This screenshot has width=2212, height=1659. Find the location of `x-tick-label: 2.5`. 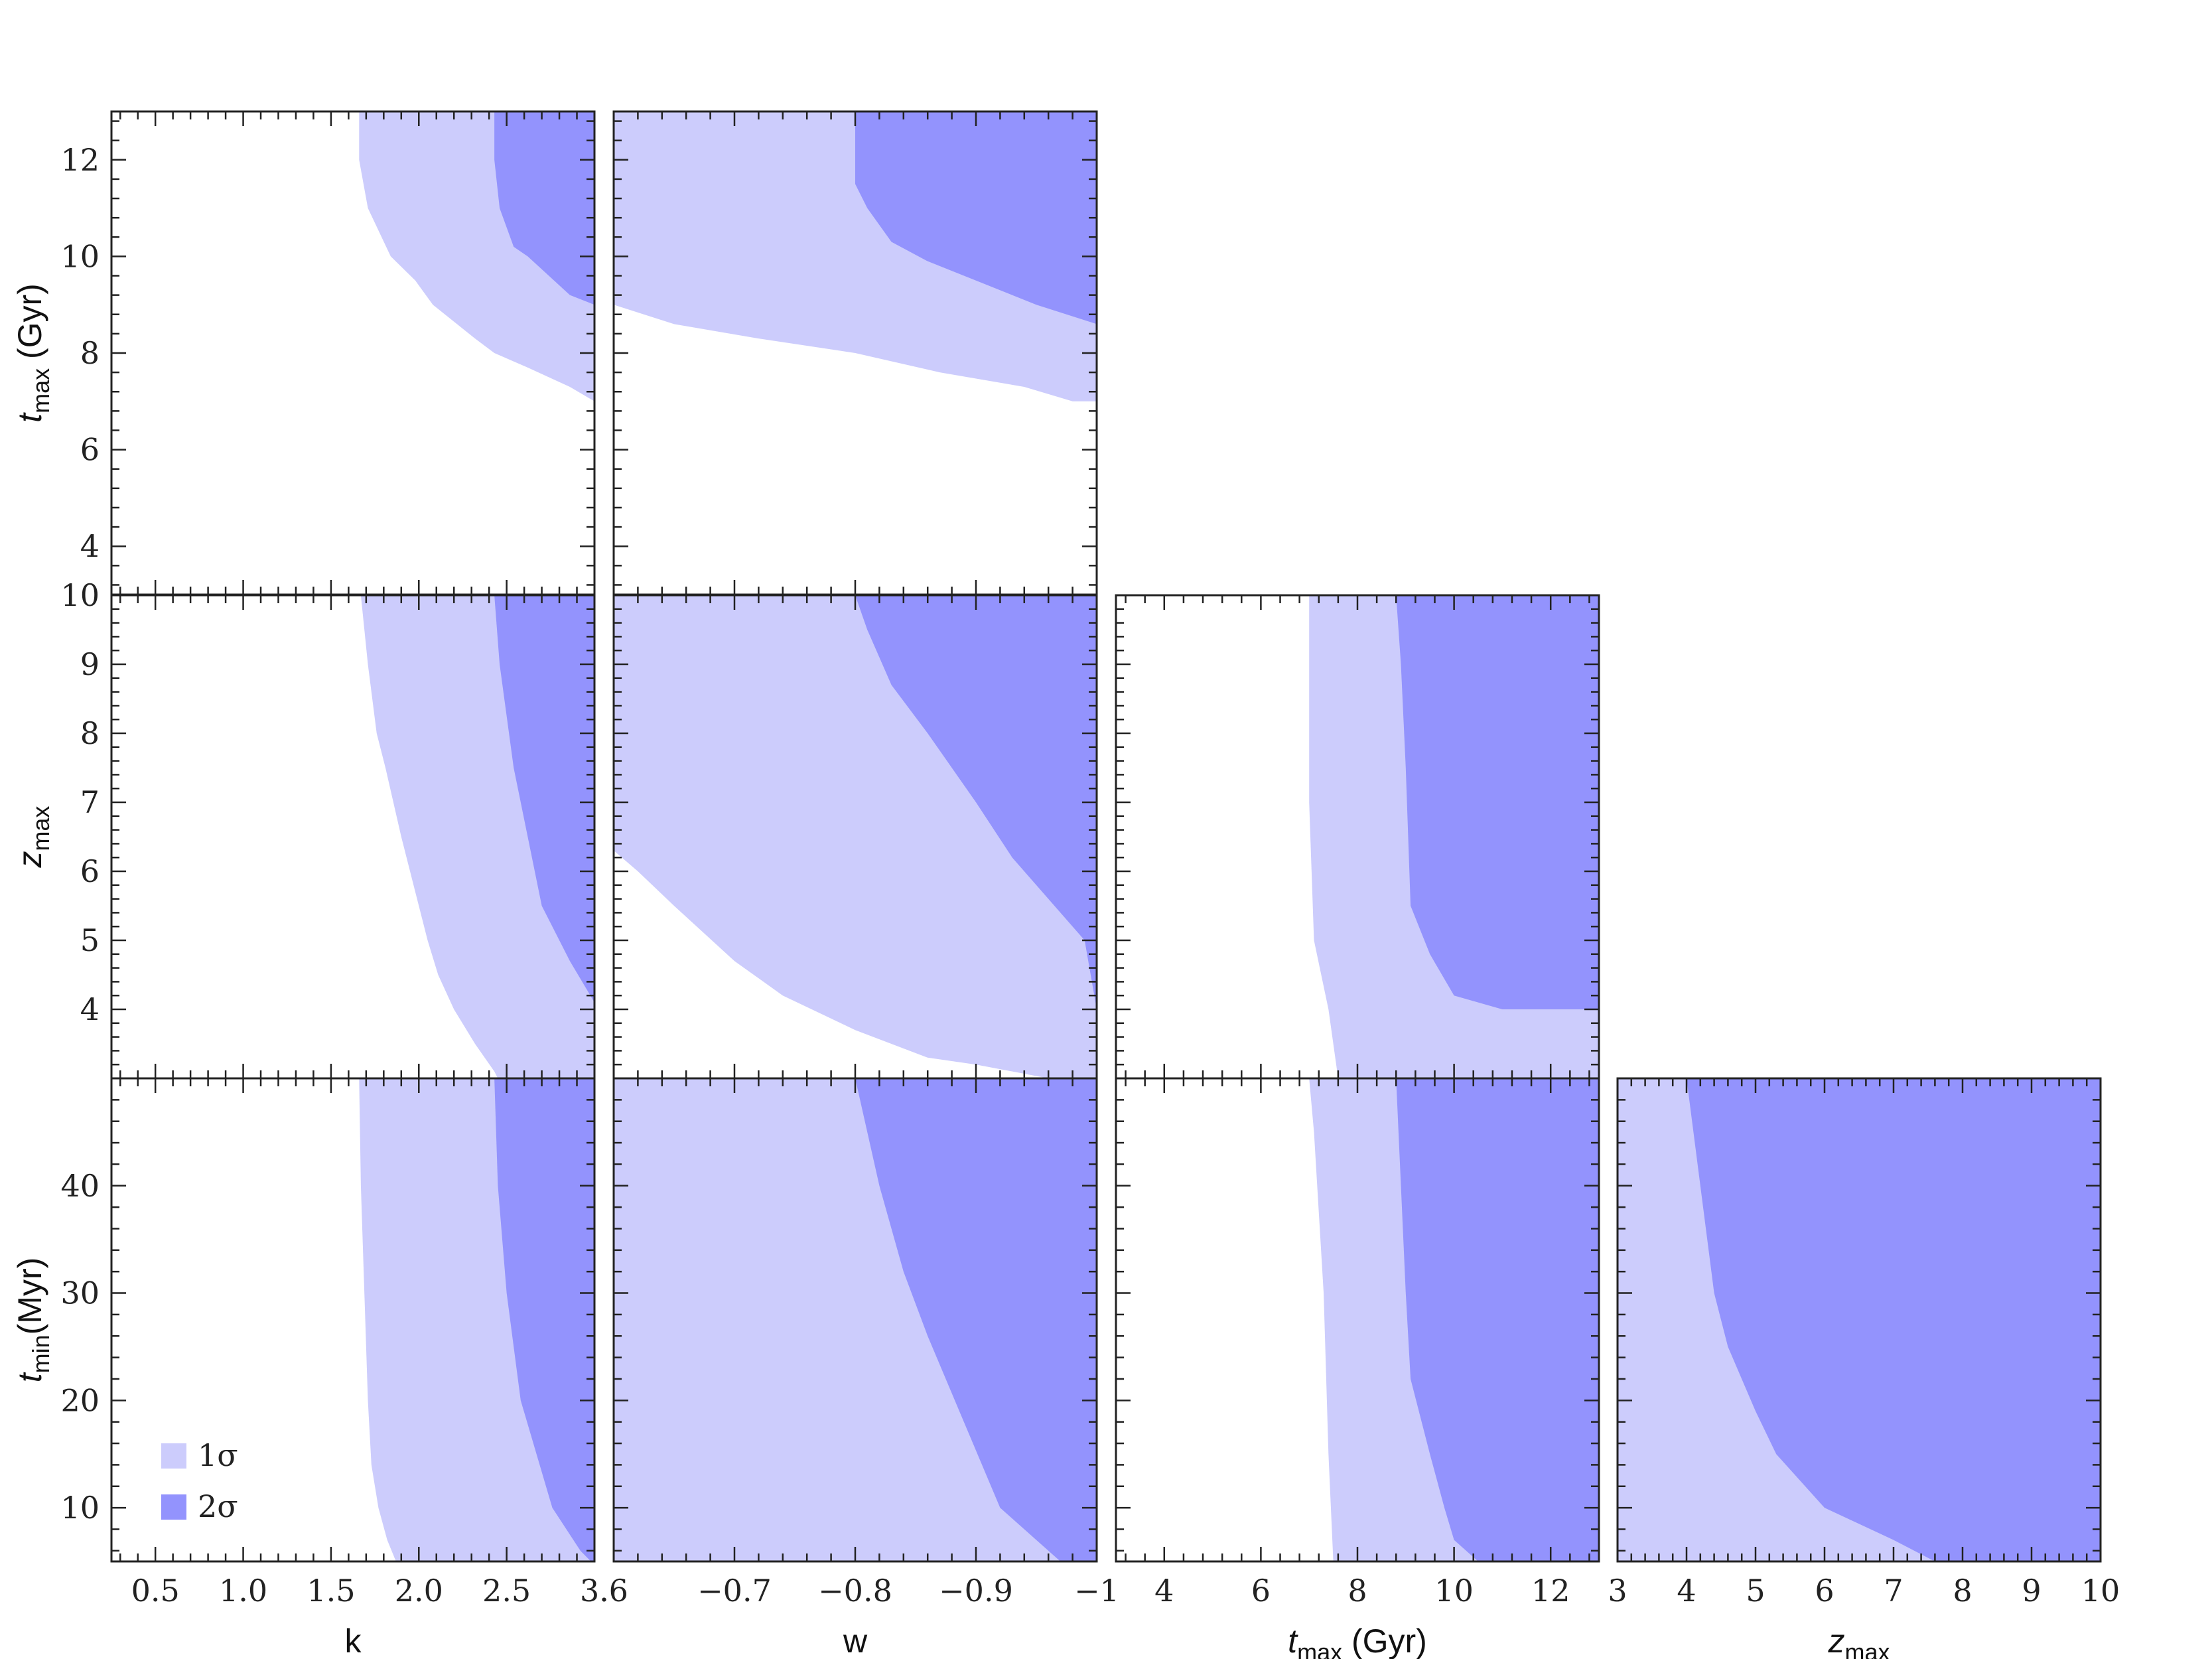

x-tick-label: 2.5 is located at coordinates (506, 1591).